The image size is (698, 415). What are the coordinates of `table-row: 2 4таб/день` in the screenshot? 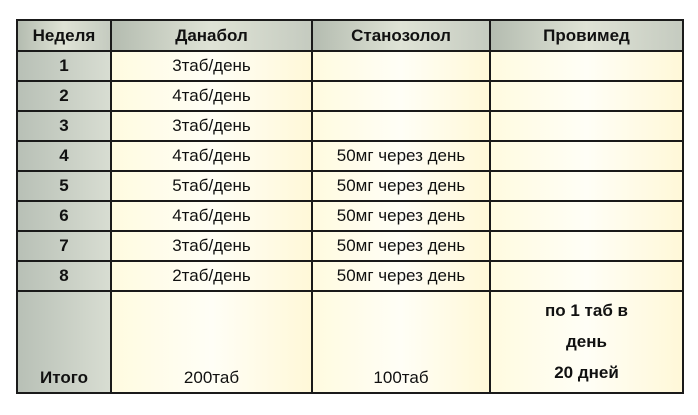 It's located at (350, 96).